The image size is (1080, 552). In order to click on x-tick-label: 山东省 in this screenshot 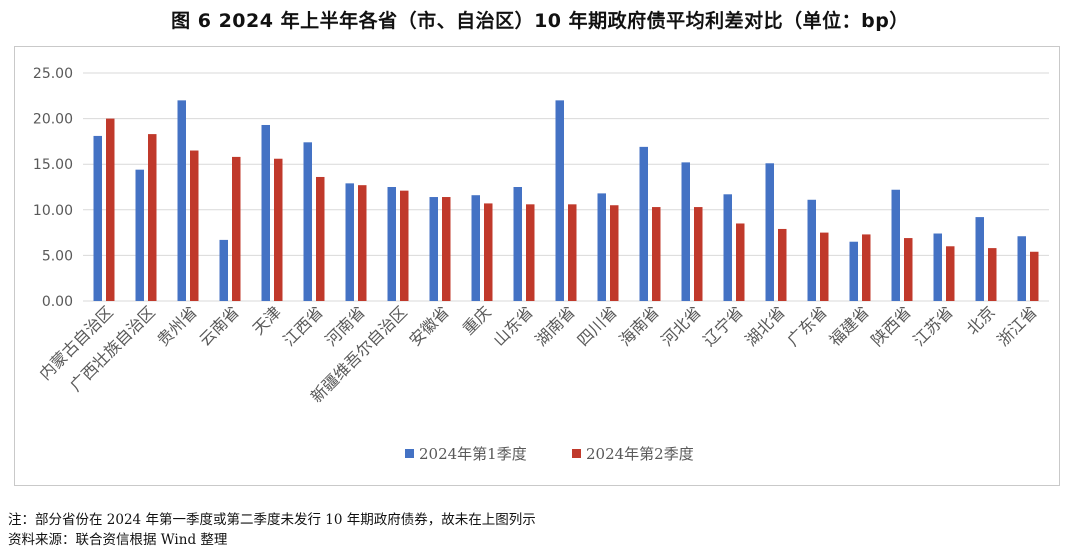, I will do `click(512, 325)`.